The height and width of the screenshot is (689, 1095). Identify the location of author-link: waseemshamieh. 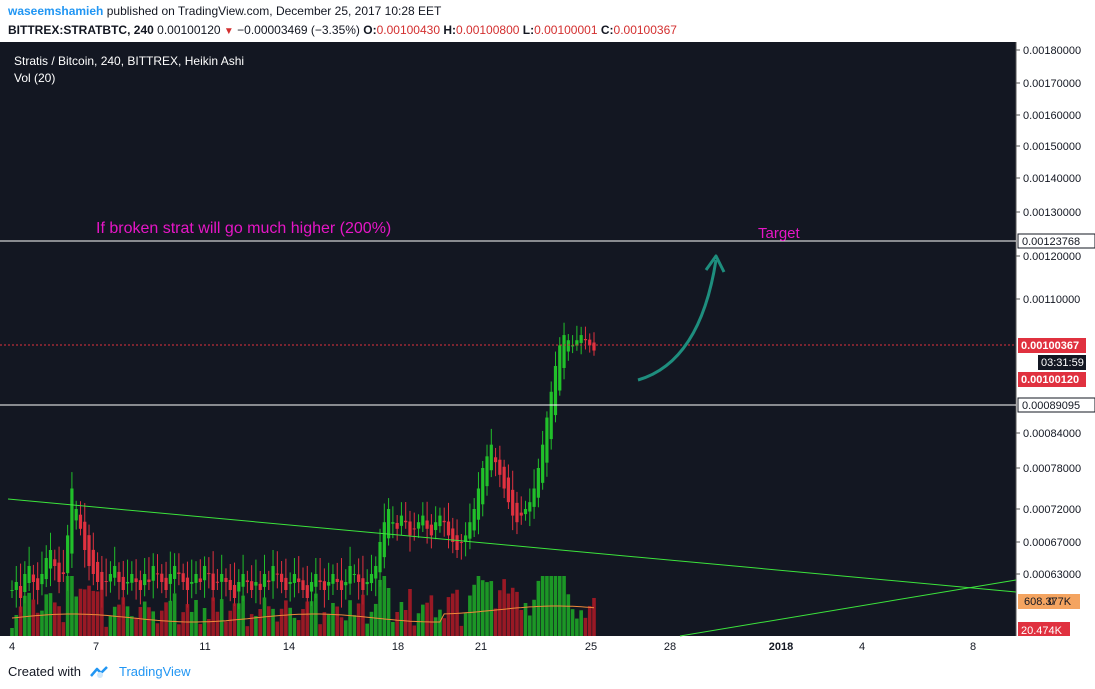
(56, 11).